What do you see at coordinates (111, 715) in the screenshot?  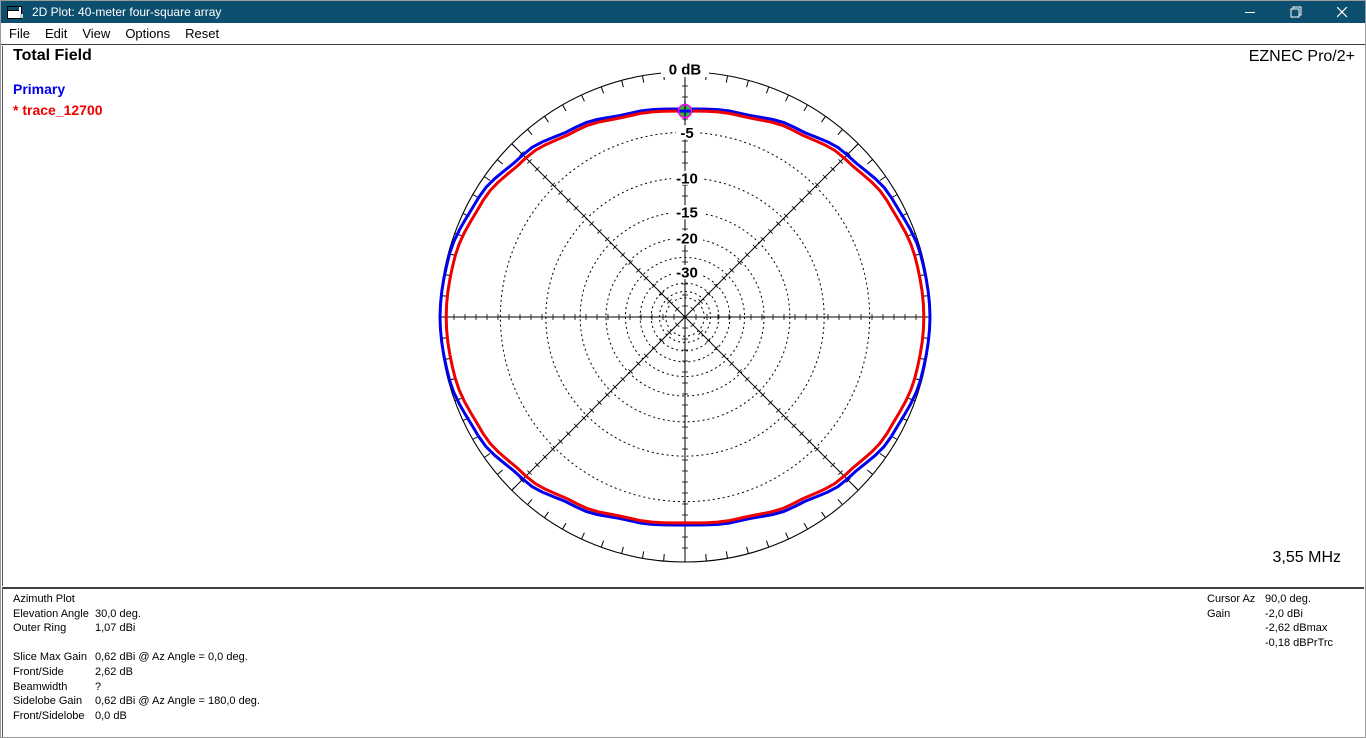 I see `azimuth-info-value: 0,0 dB` at bounding box center [111, 715].